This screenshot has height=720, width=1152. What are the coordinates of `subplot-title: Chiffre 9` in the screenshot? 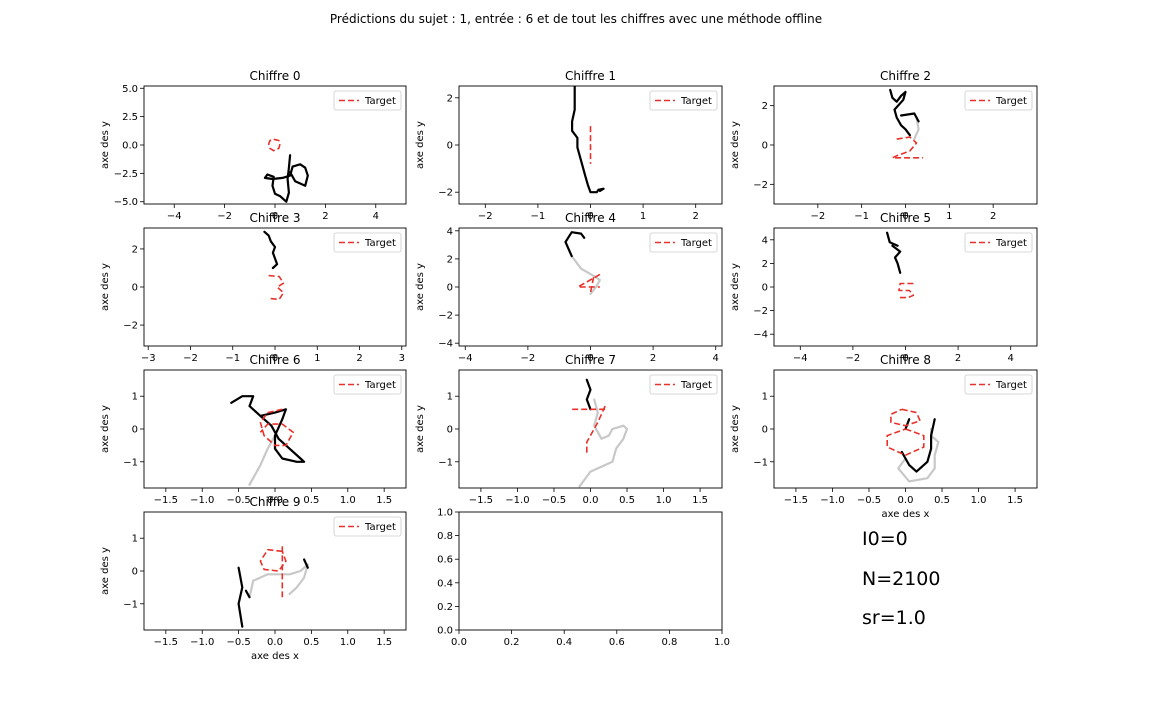 It's located at (274, 502).